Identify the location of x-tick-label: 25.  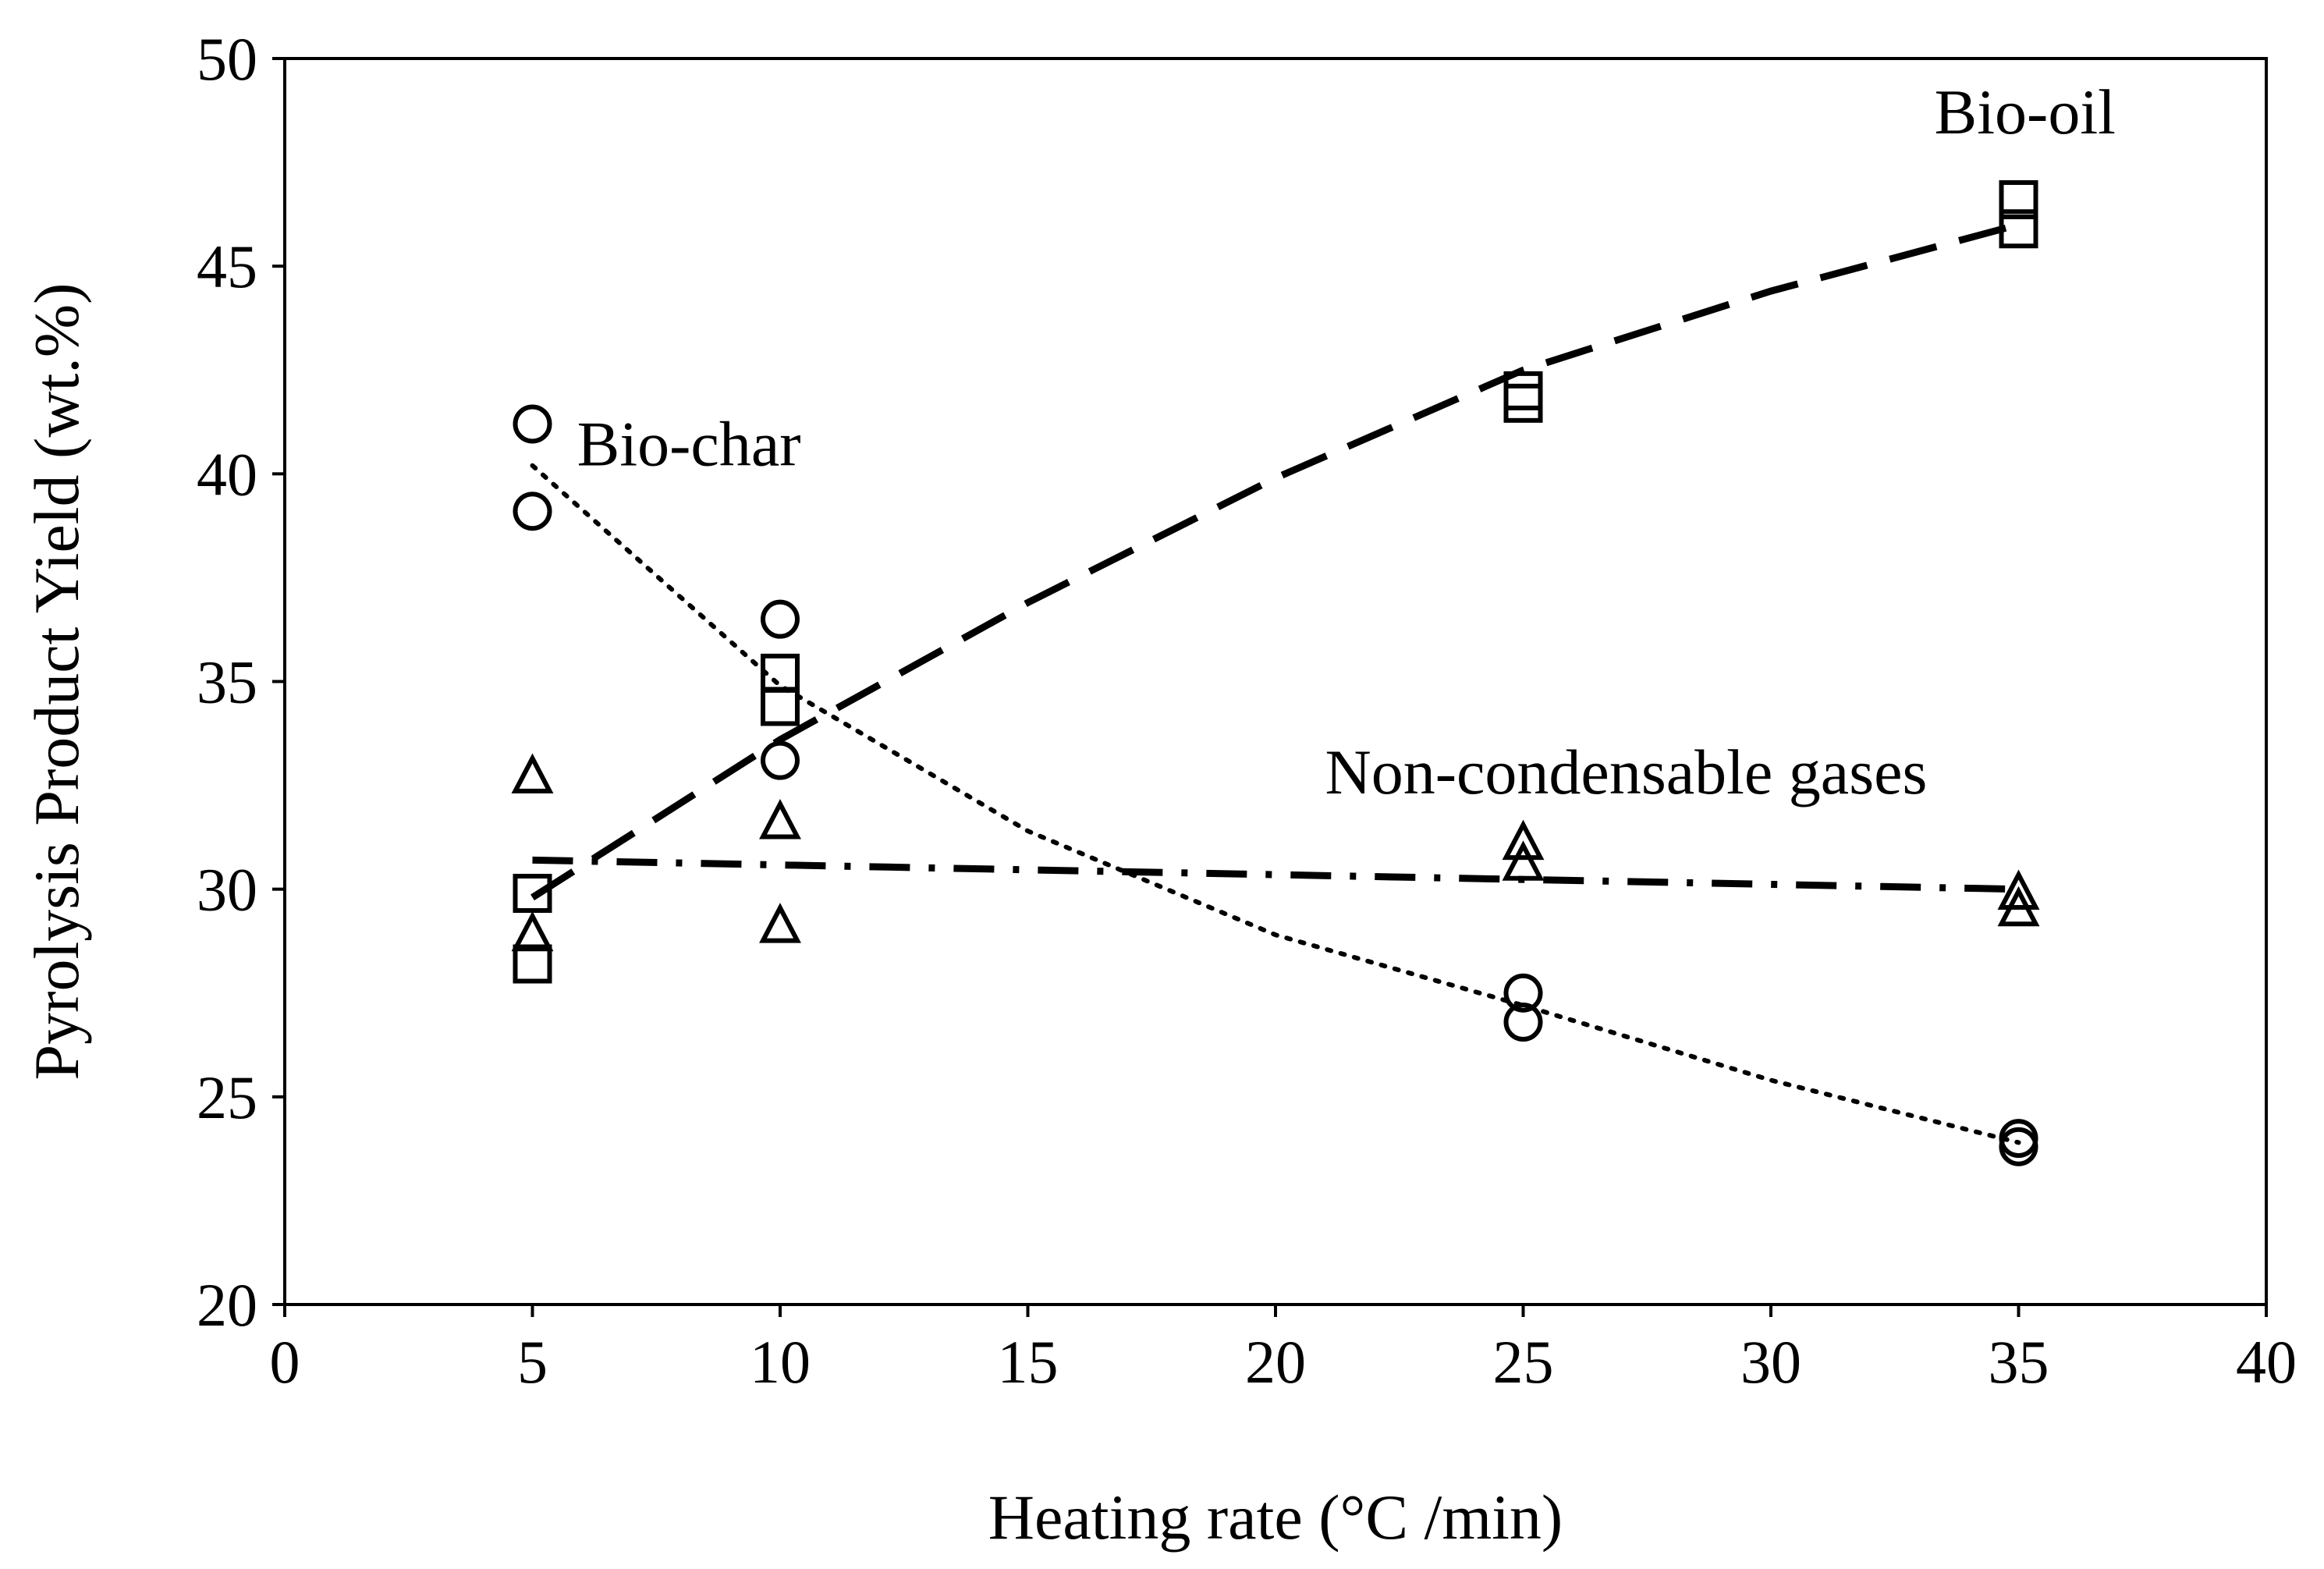
(1523, 1362).